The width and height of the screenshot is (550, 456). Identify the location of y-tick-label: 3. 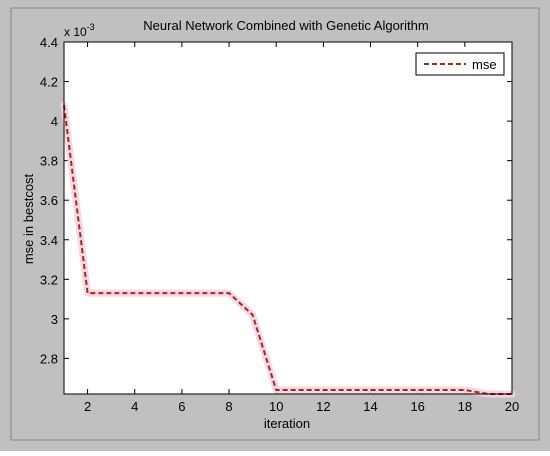
(54, 319).